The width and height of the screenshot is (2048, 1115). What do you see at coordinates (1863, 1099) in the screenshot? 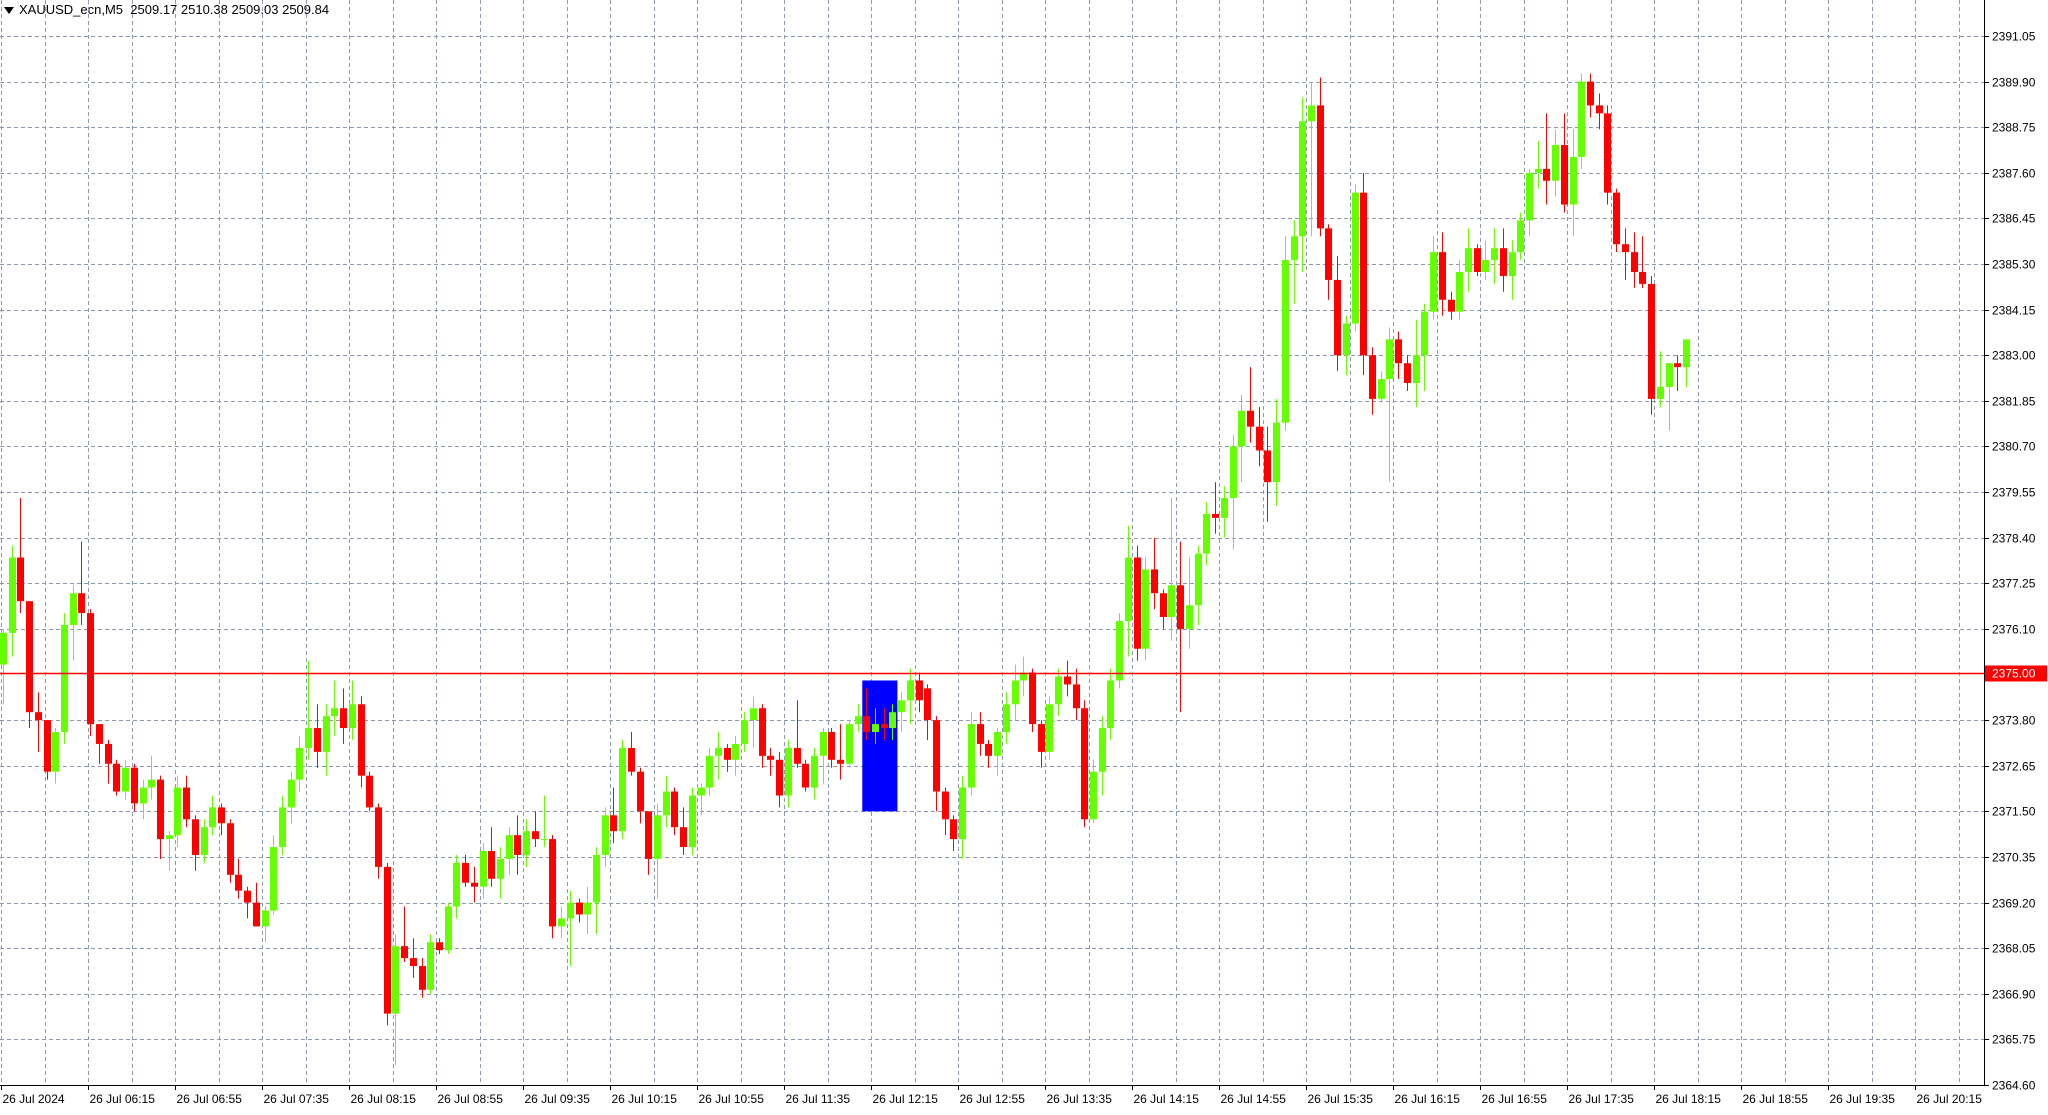
I see `x-tick-label: 26 Jul 19:35` at bounding box center [1863, 1099].